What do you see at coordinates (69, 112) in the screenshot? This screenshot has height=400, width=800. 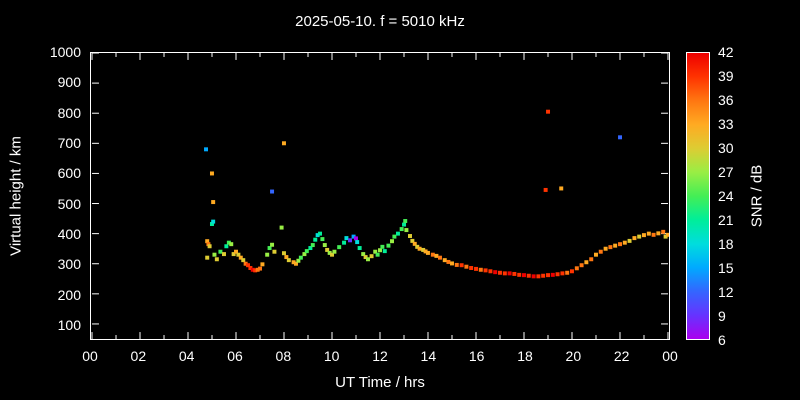 I see `y-tick-label: 800` at bounding box center [69, 112].